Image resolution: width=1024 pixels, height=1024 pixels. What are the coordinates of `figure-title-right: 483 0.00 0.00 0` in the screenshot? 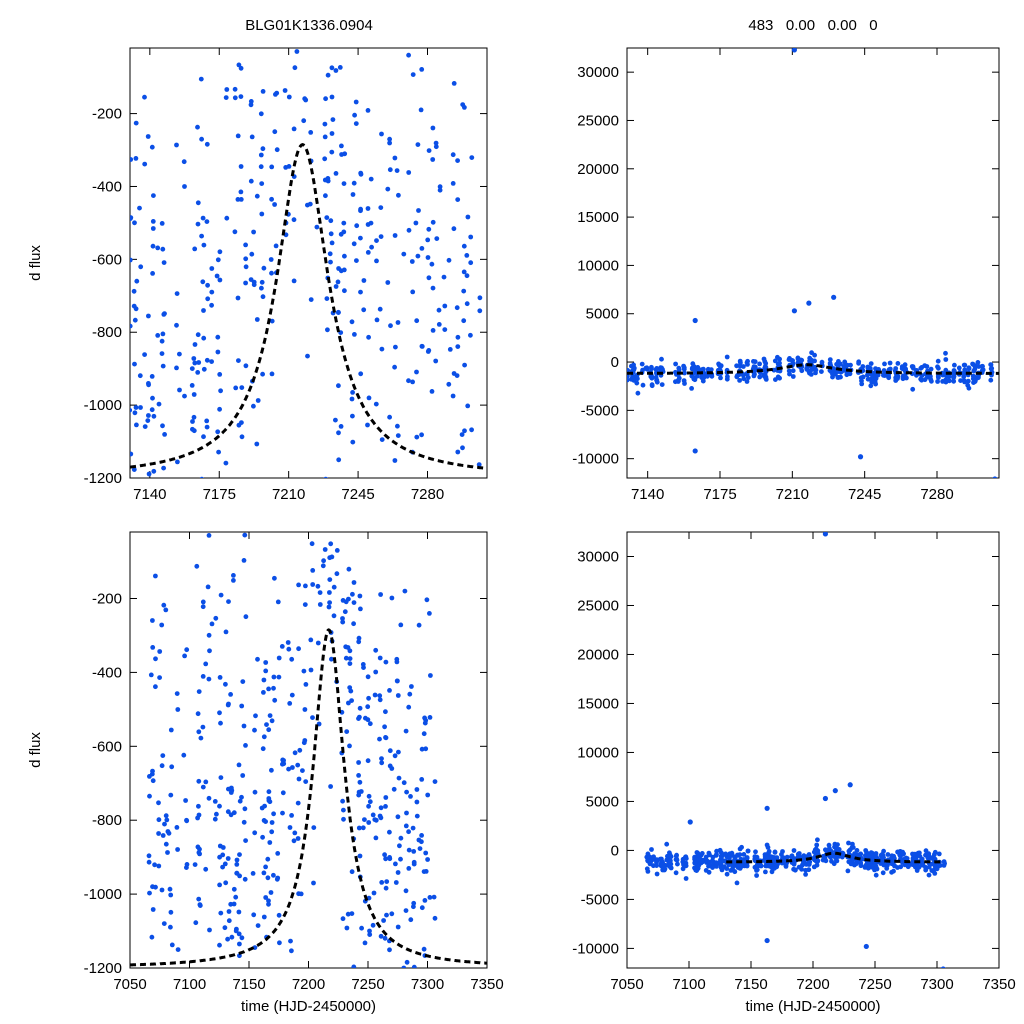 It's located at (812, 25).